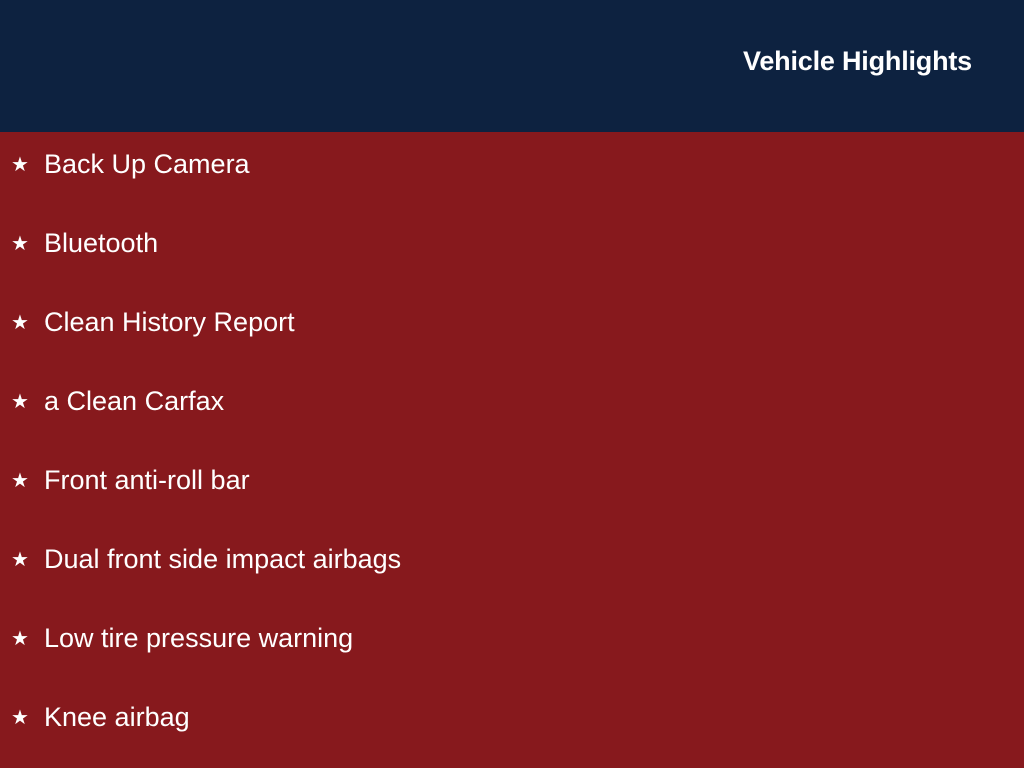  What do you see at coordinates (223, 559) in the screenshot?
I see `highlight-label: Dual front side impact airbags` at bounding box center [223, 559].